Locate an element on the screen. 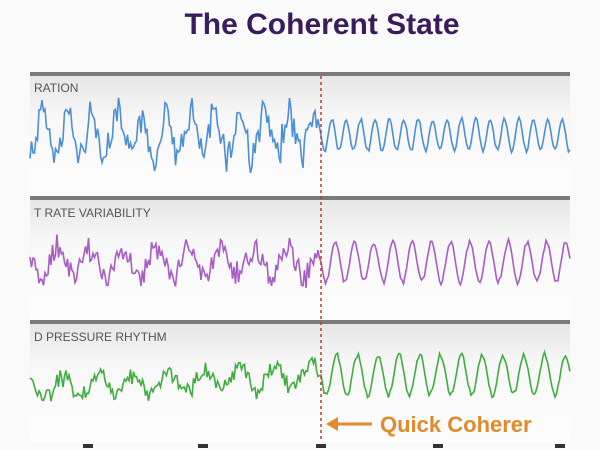 This screenshot has height=450, width=600. annotation-text: Quick Coherer is located at coordinates (456, 424).